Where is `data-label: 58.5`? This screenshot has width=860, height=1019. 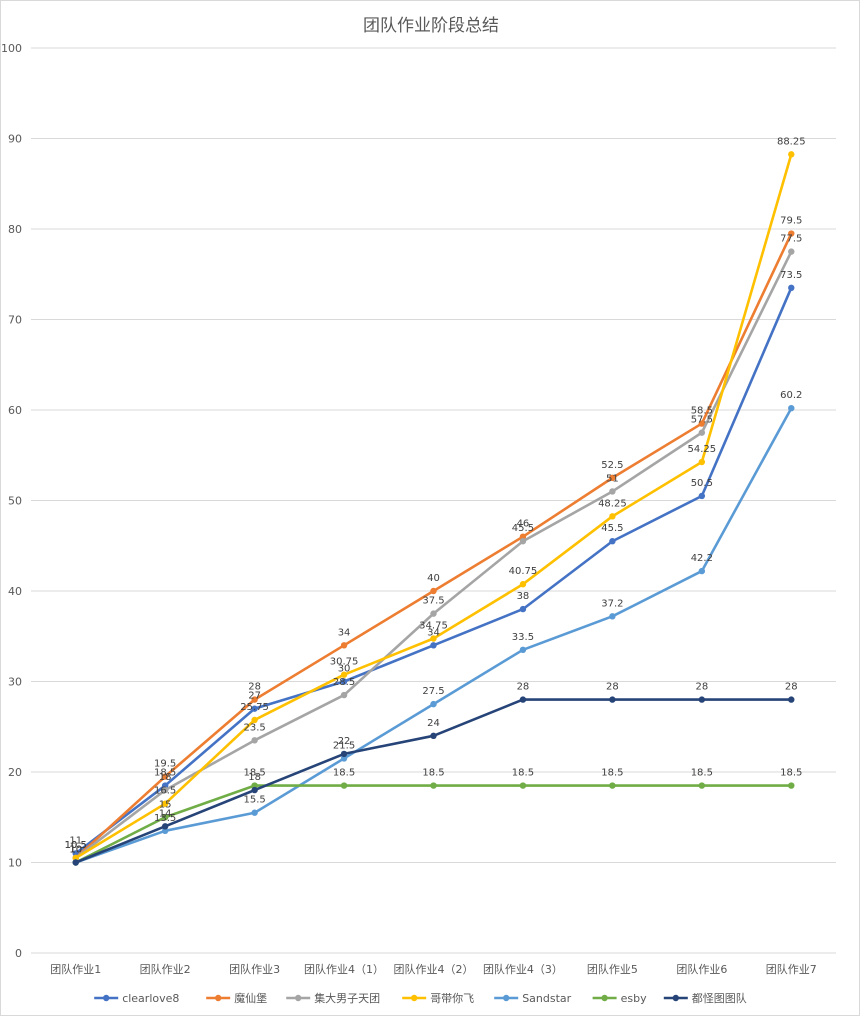 data-label: 58.5 is located at coordinates (702, 411).